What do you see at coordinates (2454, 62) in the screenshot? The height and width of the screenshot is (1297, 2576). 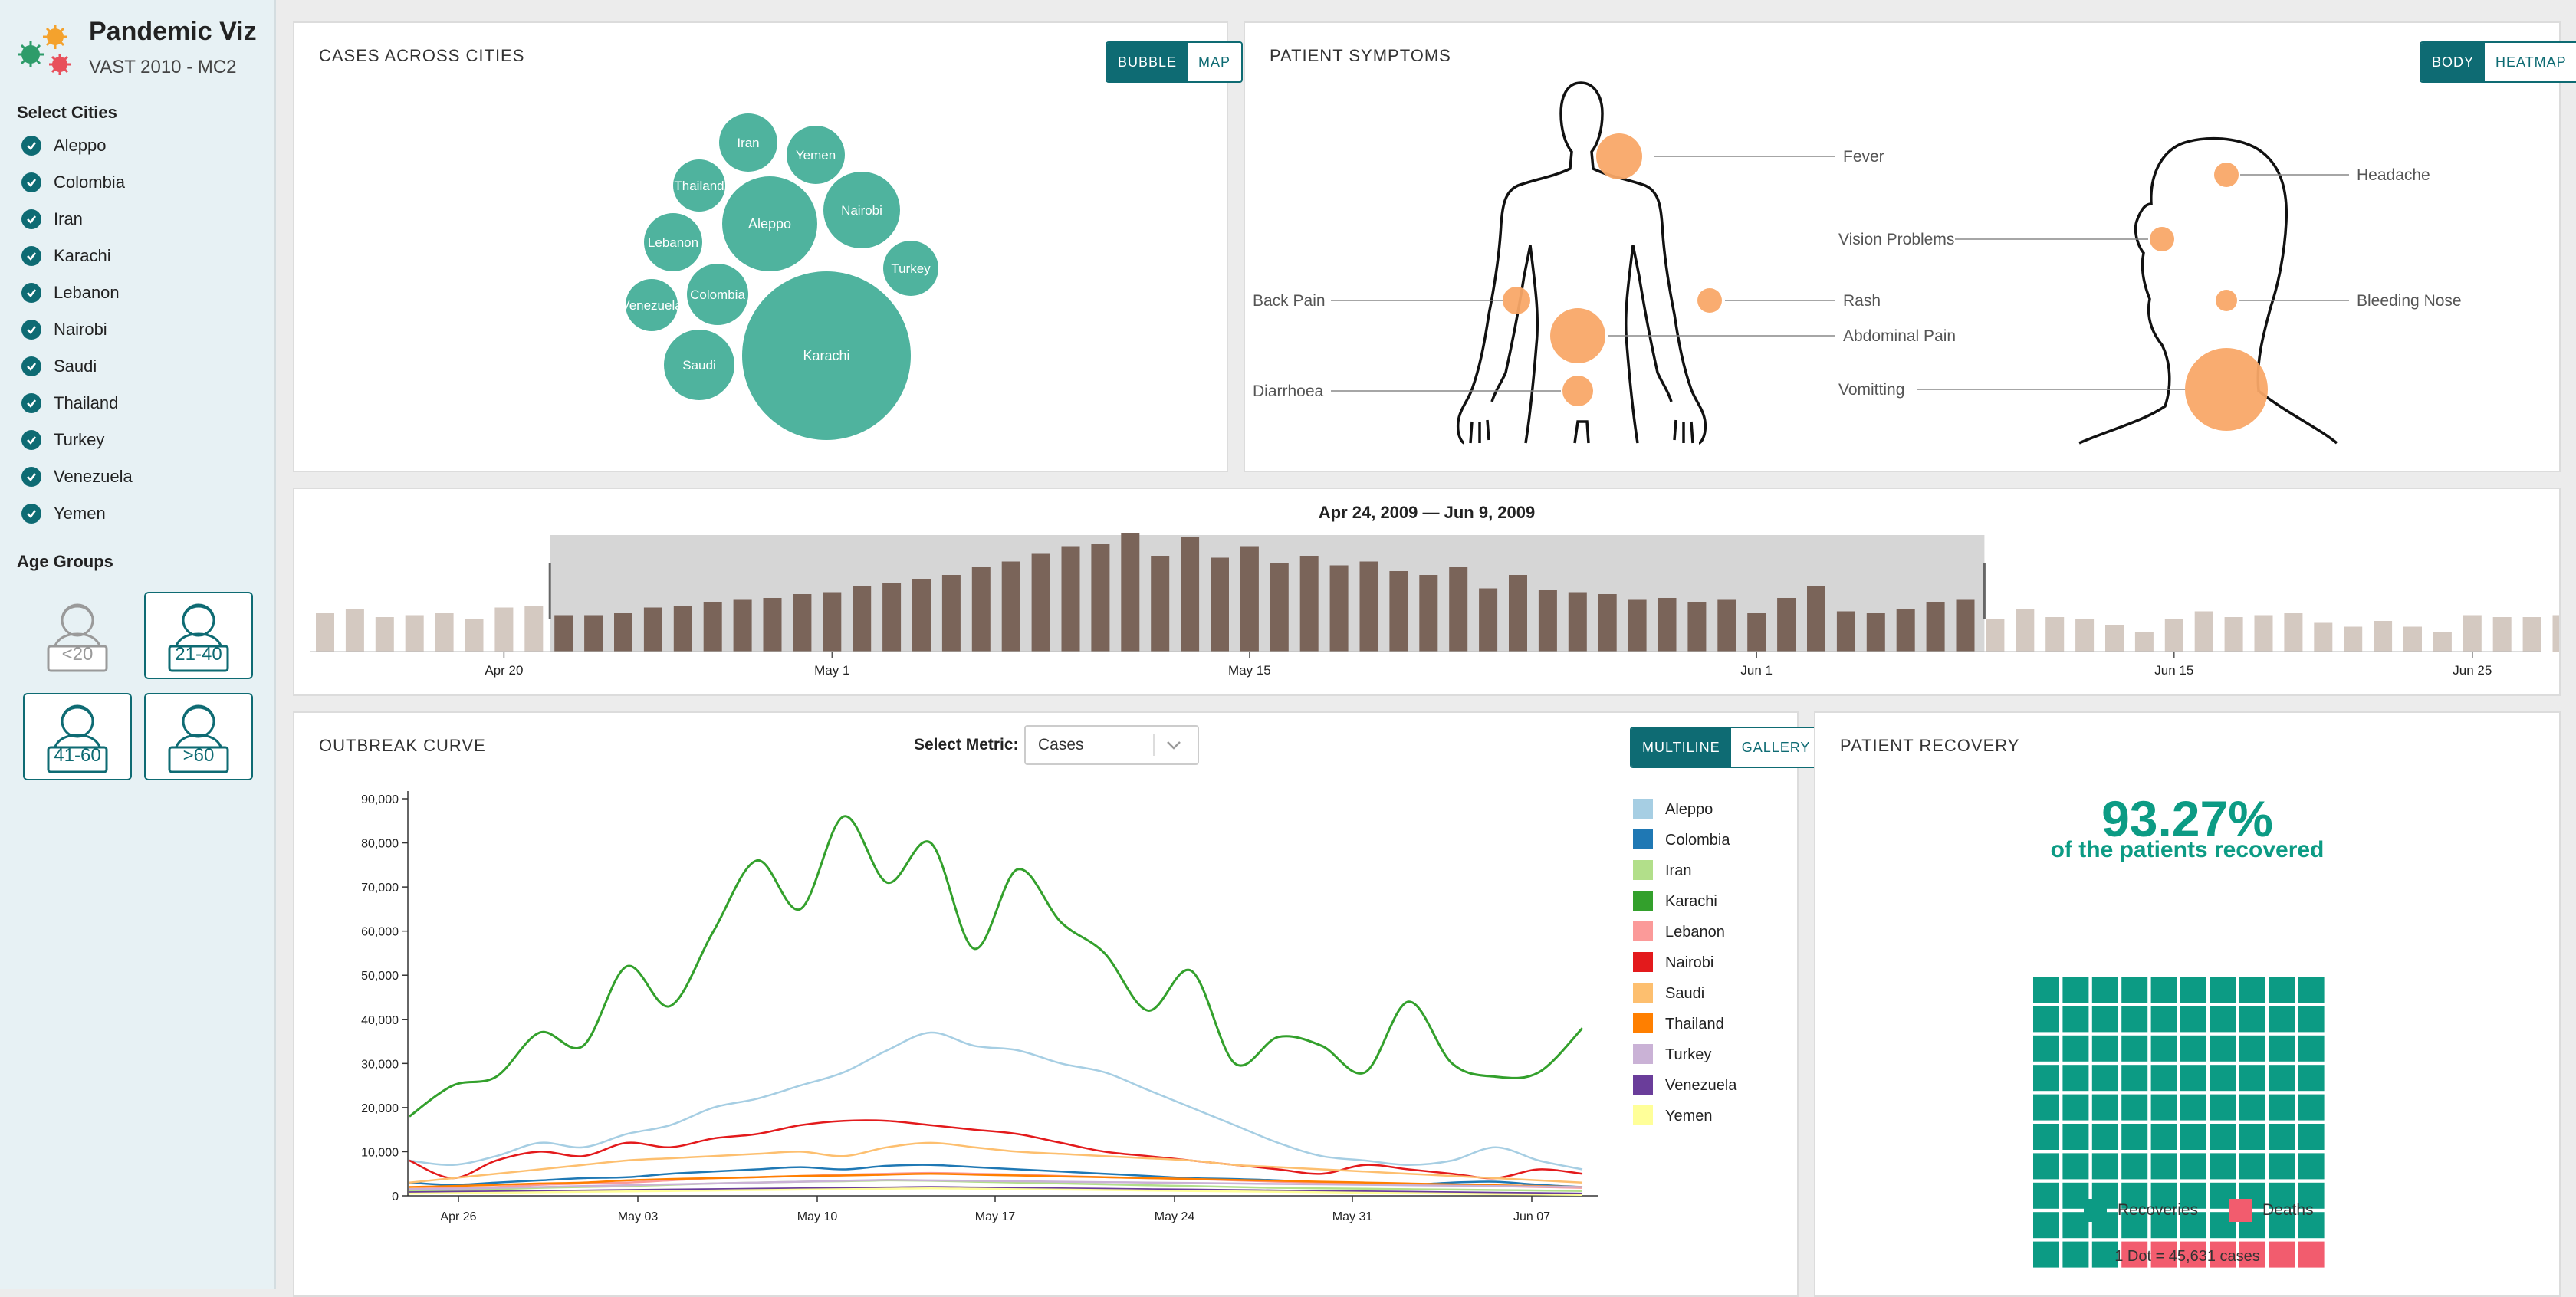 I see `body-toggle: Body` at bounding box center [2454, 62].